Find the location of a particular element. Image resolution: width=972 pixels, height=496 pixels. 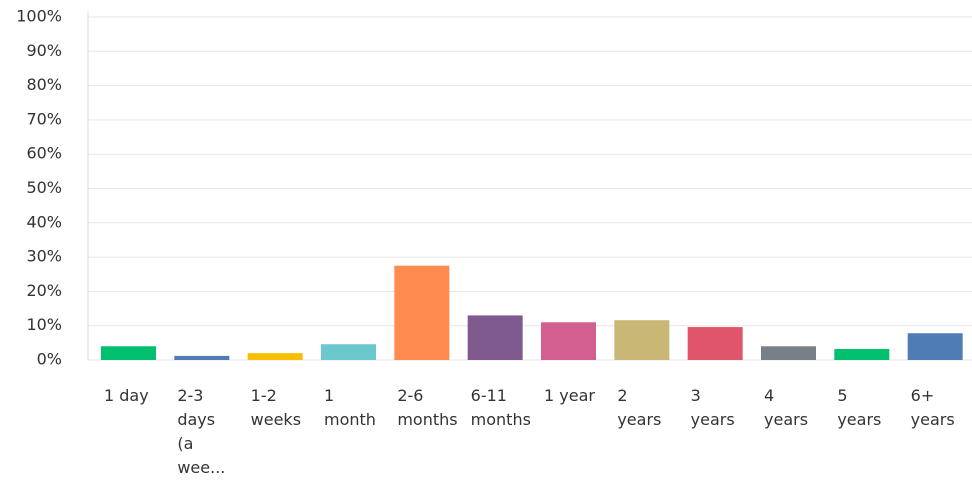

y-tick-label: 80% is located at coordinates (44, 84).